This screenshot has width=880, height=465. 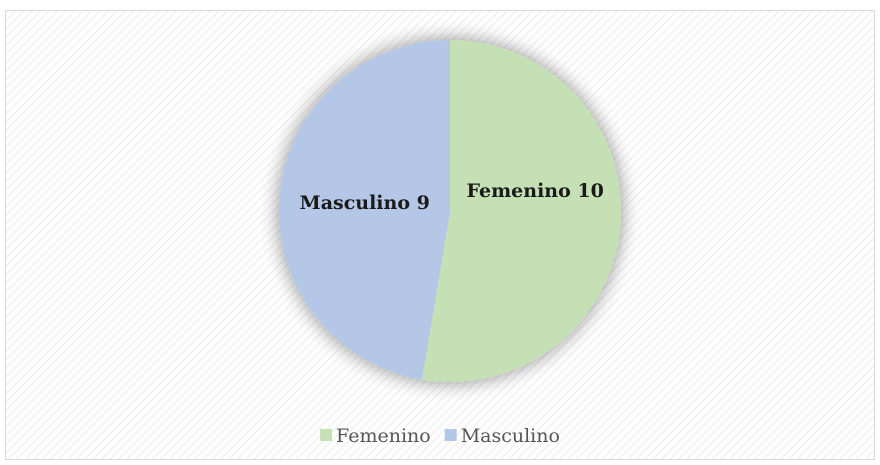 I want to click on legend: Femenino Masculino, so click(x=440, y=436).